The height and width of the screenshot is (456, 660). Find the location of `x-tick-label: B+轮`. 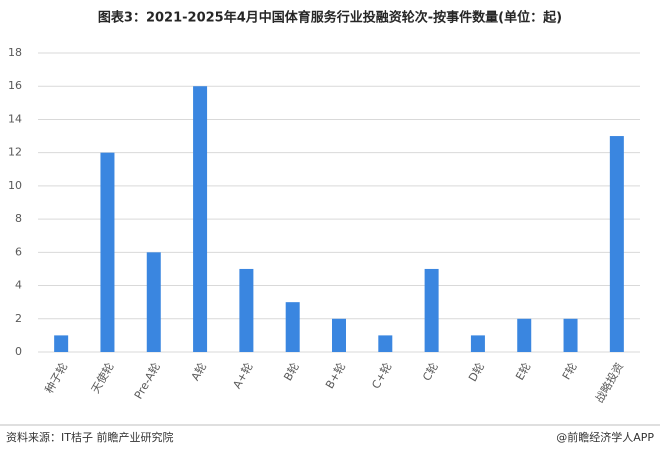

x-tick-label: B+轮 is located at coordinates (335, 375).